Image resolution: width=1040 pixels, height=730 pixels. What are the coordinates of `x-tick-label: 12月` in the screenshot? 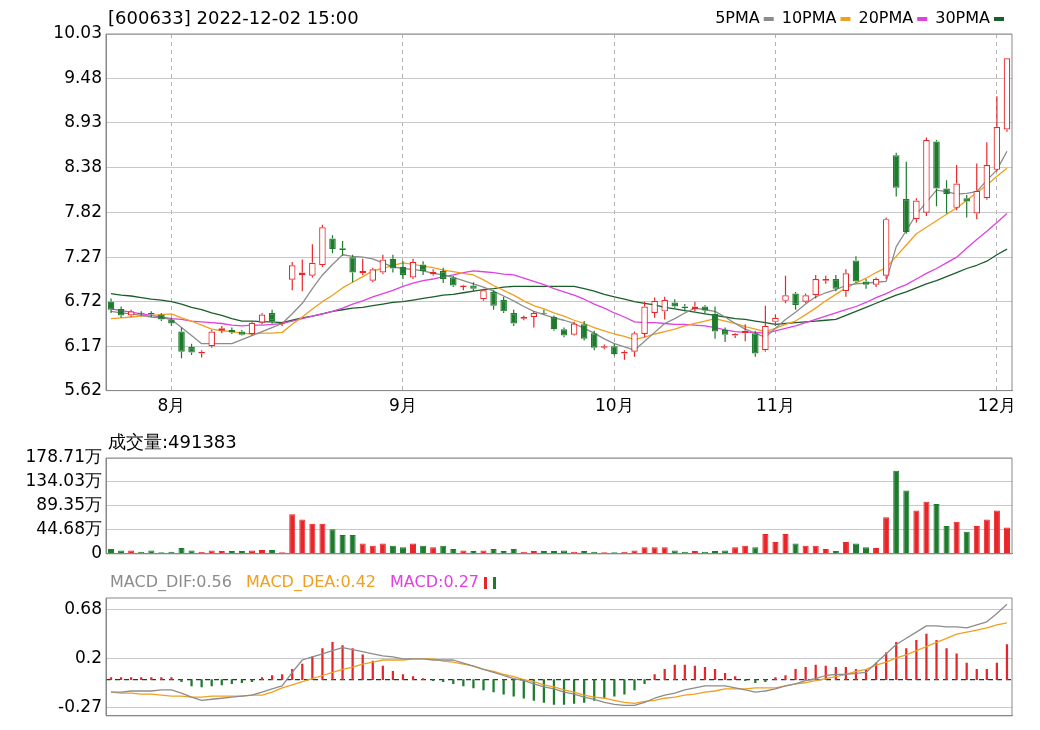 It's located at (997, 405).